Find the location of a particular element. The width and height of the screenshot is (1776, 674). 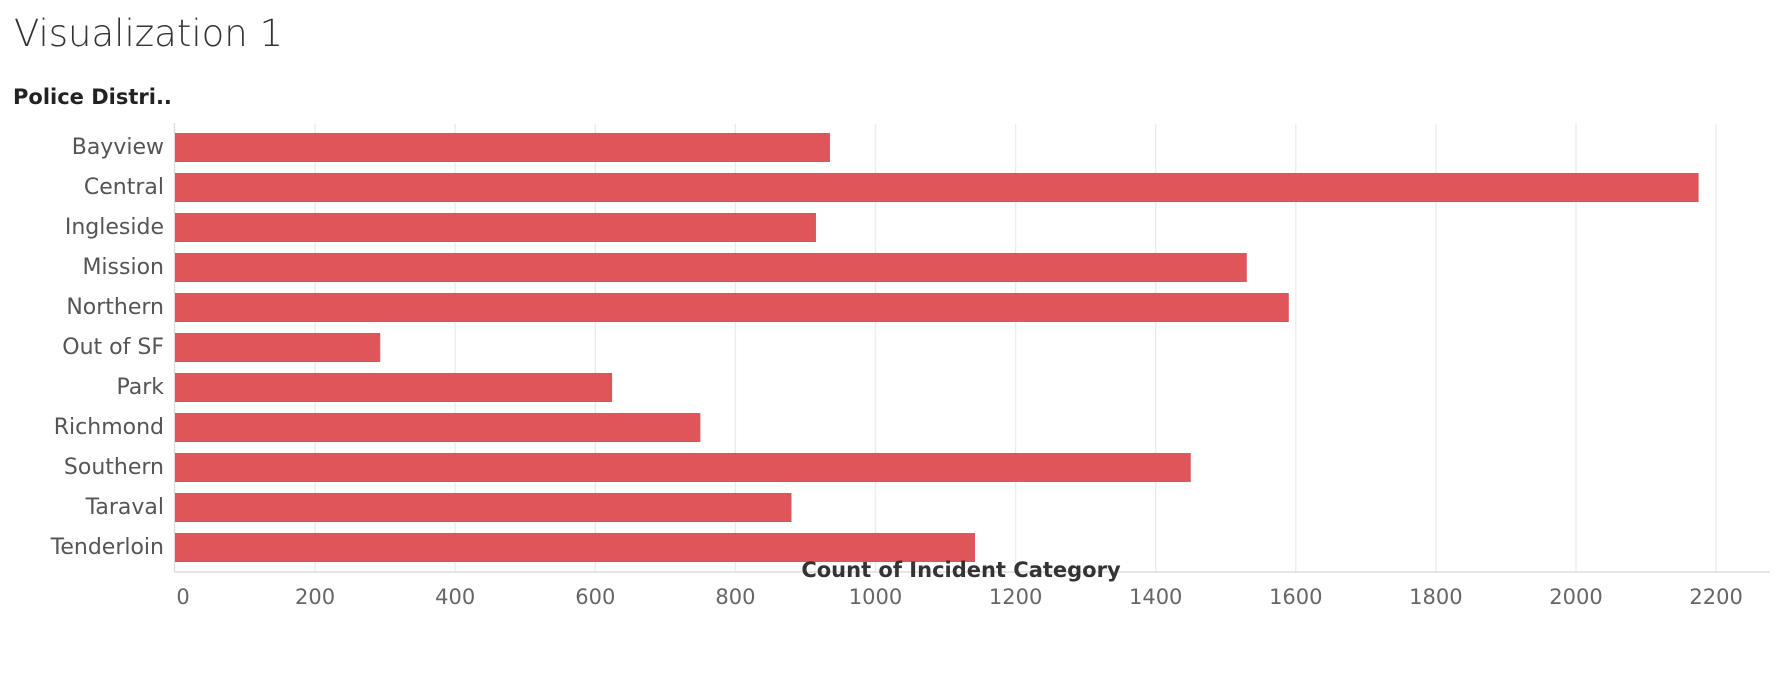

bar-park is located at coordinates (394, 387).